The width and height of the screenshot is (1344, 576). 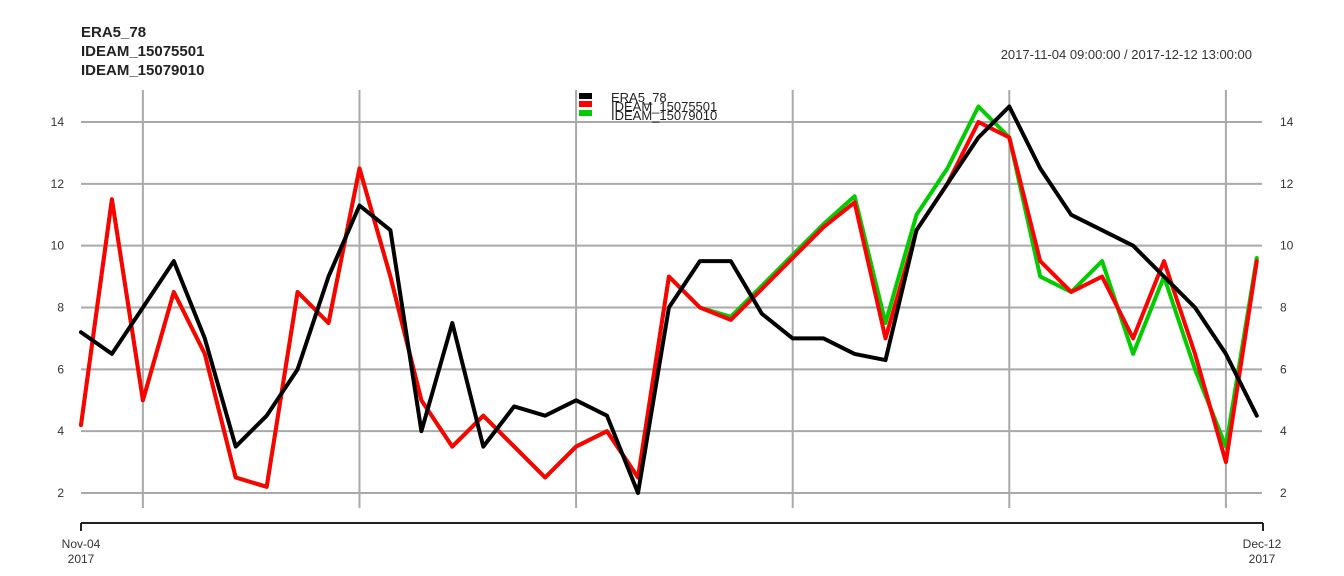 What do you see at coordinates (585, 96) in the screenshot?
I see `legend-swatch-era5` at bounding box center [585, 96].